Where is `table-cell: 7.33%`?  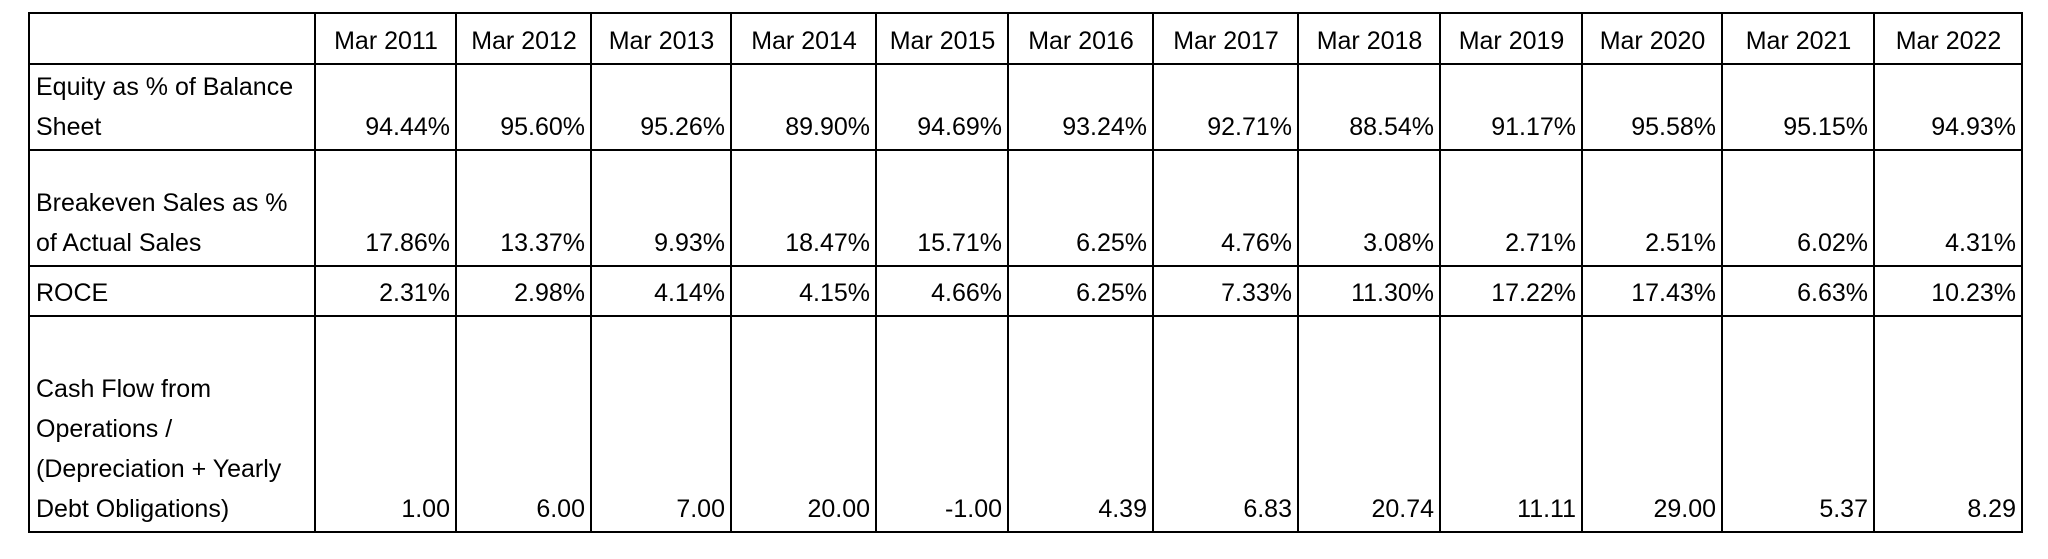
table-cell: 7.33% is located at coordinates (1225, 291).